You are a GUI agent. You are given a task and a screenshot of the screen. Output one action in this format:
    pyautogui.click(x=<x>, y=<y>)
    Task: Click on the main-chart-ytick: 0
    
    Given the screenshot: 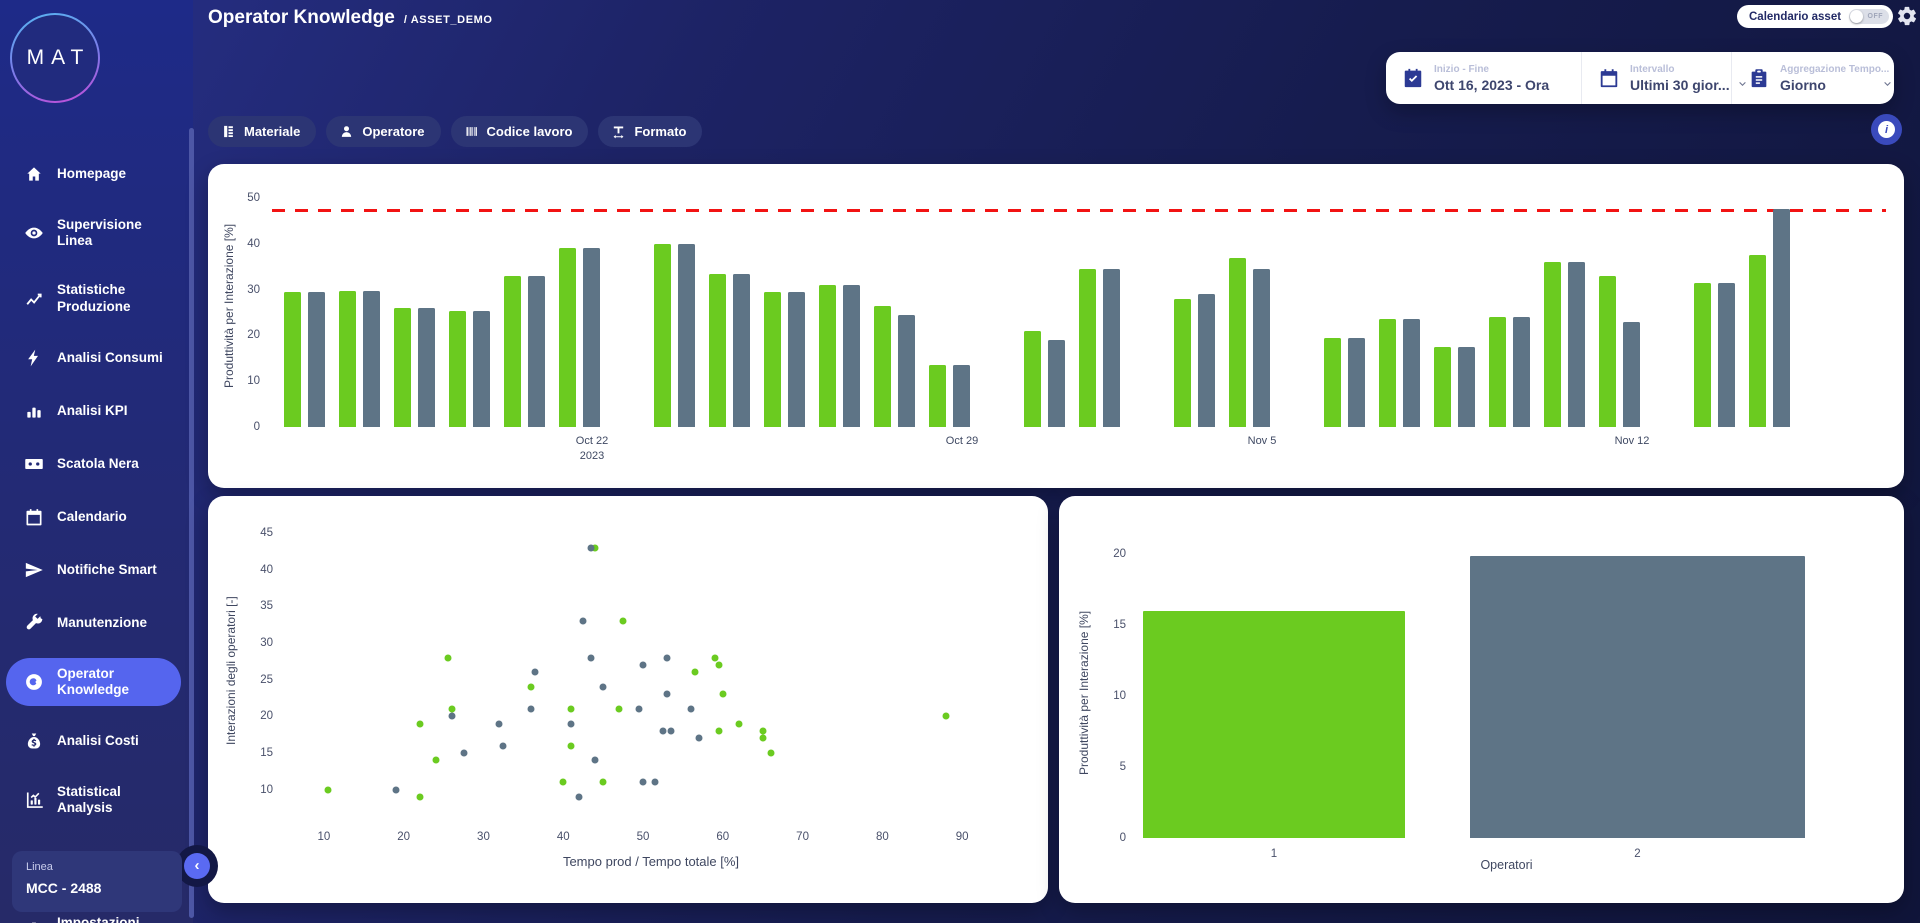 What is the action you would take?
    pyautogui.click(x=256, y=427)
    